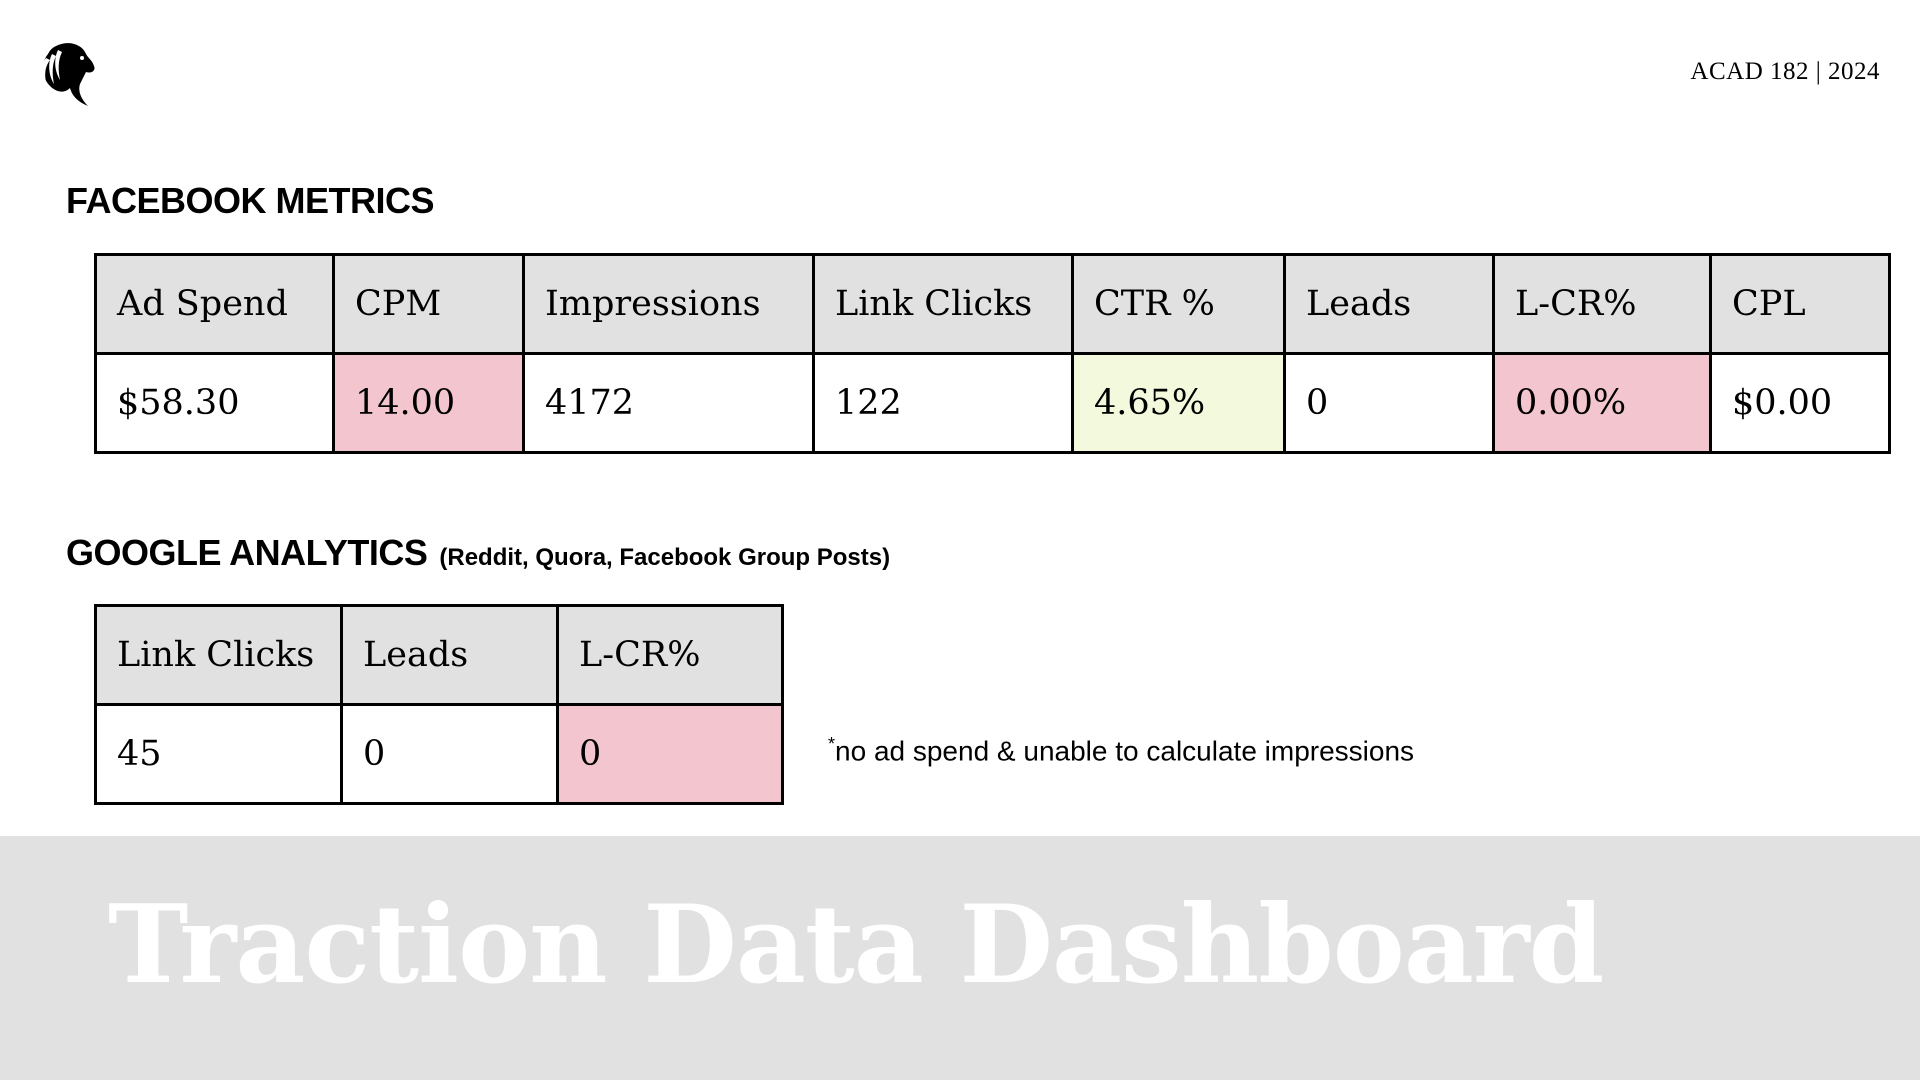  I want to click on value-l-cr: 0.00%, so click(1602, 403).